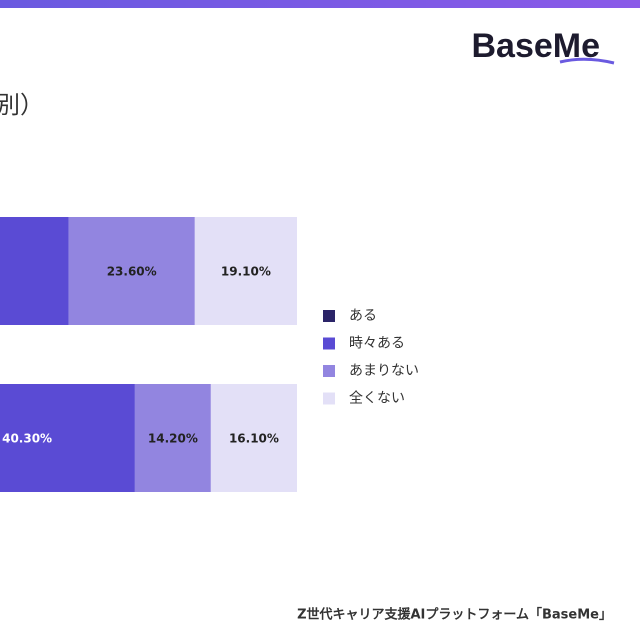  I want to click on value-label: 14.20%, so click(173, 439).